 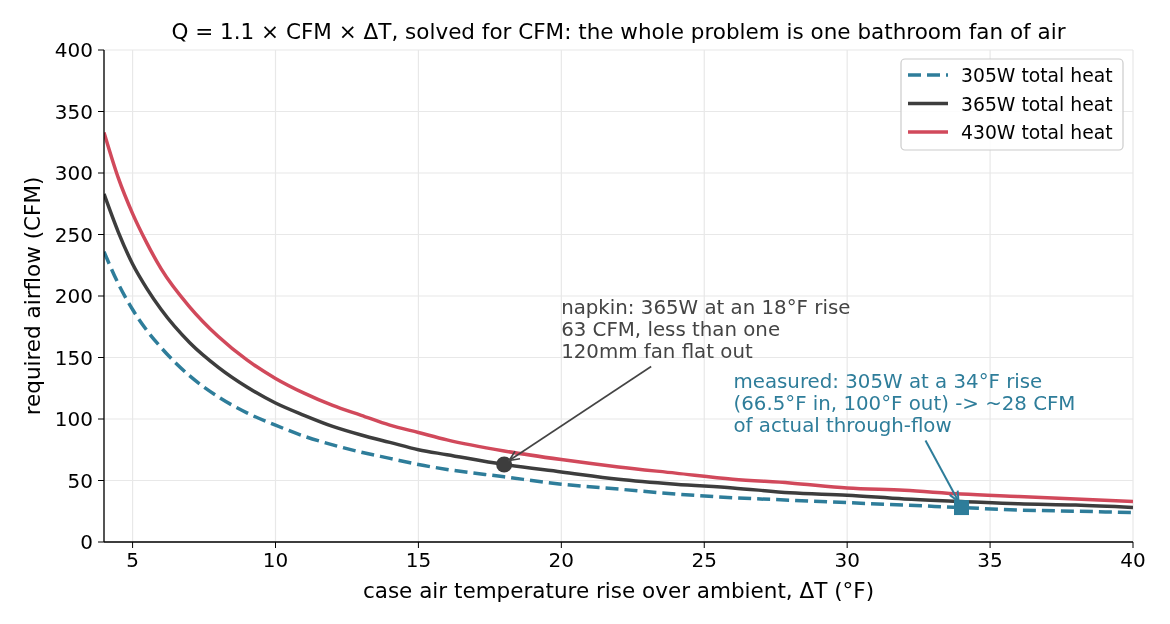 What do you see at coordinates (73, 50) in the screenshot?
I see `y-tick-label: 400` at bounding box center [73, 50].